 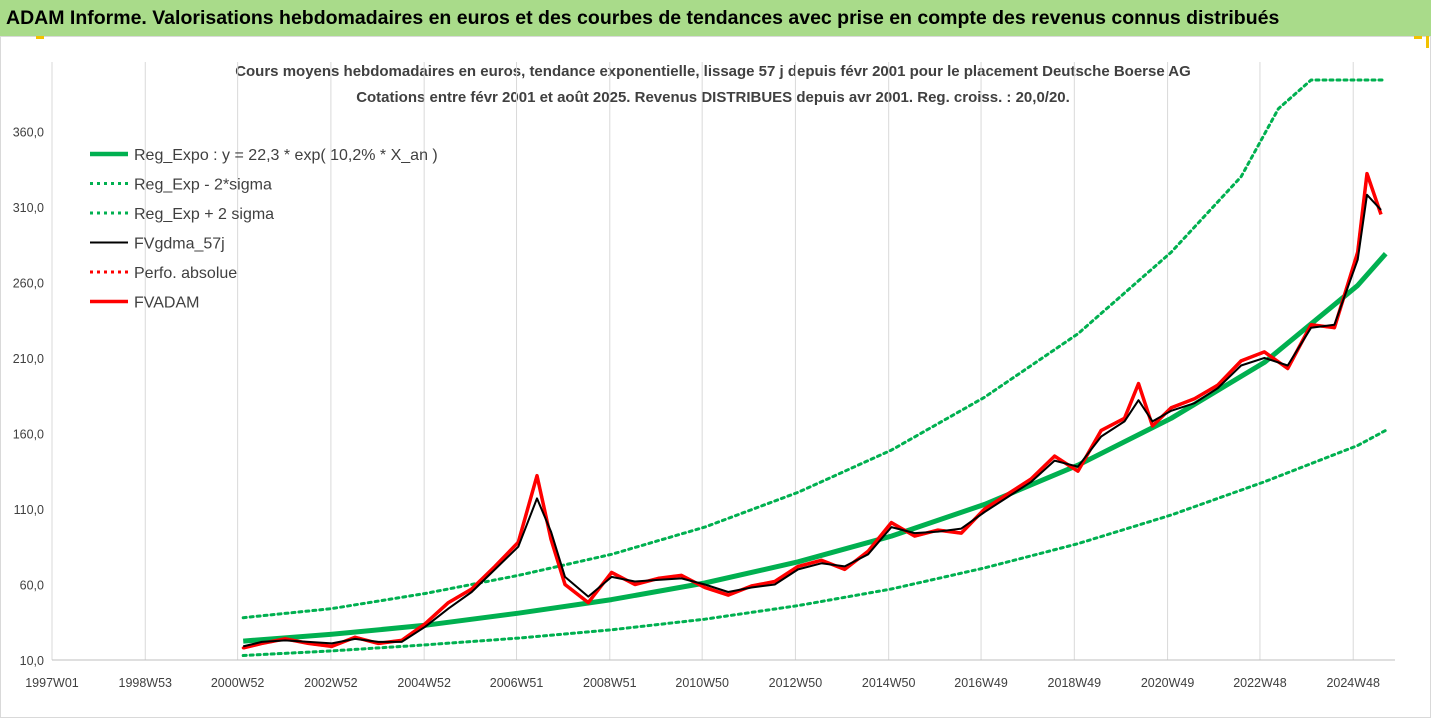 I want to click on legend-label: Perfo. absolue, so click(x=185, y=273).